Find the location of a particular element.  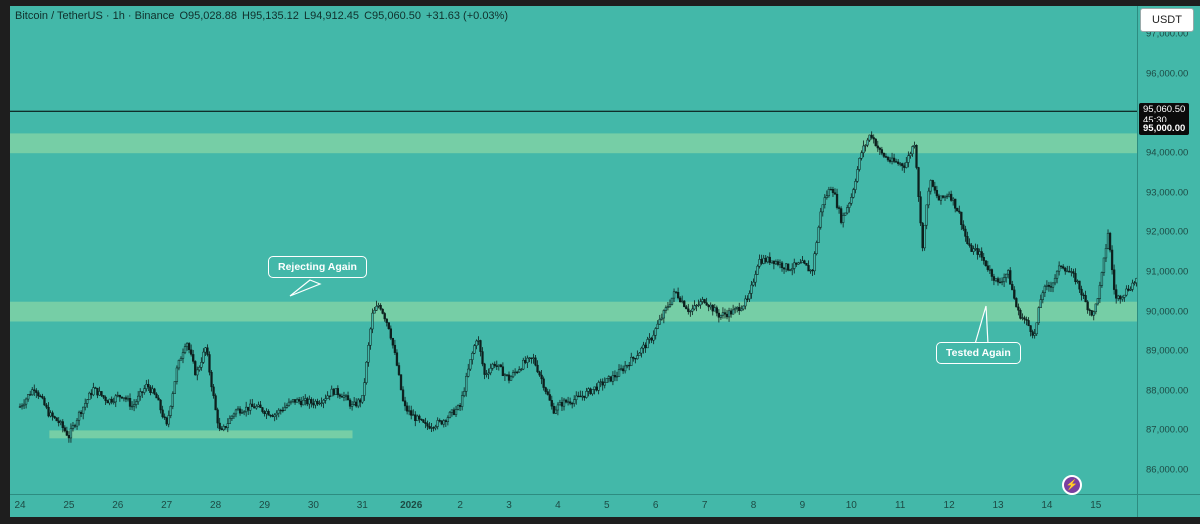

lightning-icon: ⚡ is located at coordinates (1072, 485).